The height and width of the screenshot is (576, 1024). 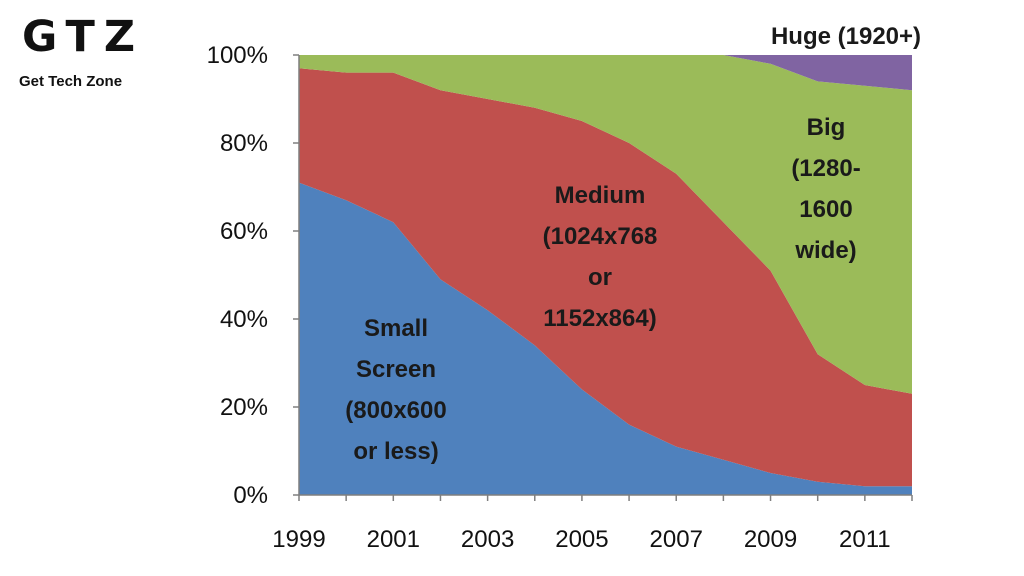 I want to click on region-label-big-1280-1600-wide: (1280-, so click(x=825, y=168).